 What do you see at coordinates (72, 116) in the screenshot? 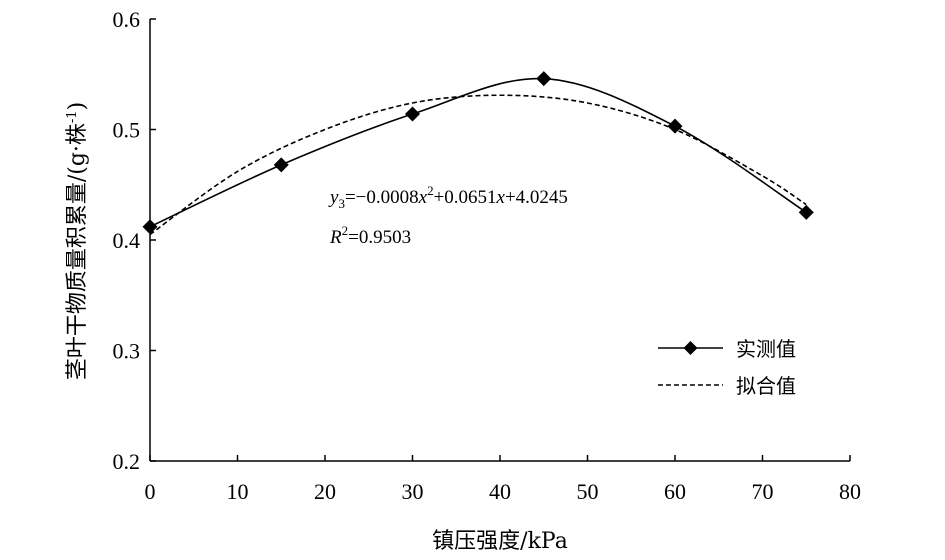
I see `y-axis-title-sup: -1` at bounding box center [72, 116].